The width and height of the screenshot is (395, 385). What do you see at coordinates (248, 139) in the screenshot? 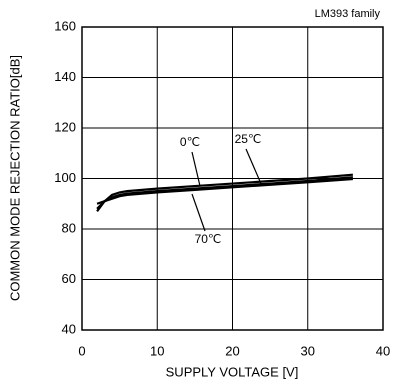
I see `annotation: 25℃` at bounding box center [248, 139].